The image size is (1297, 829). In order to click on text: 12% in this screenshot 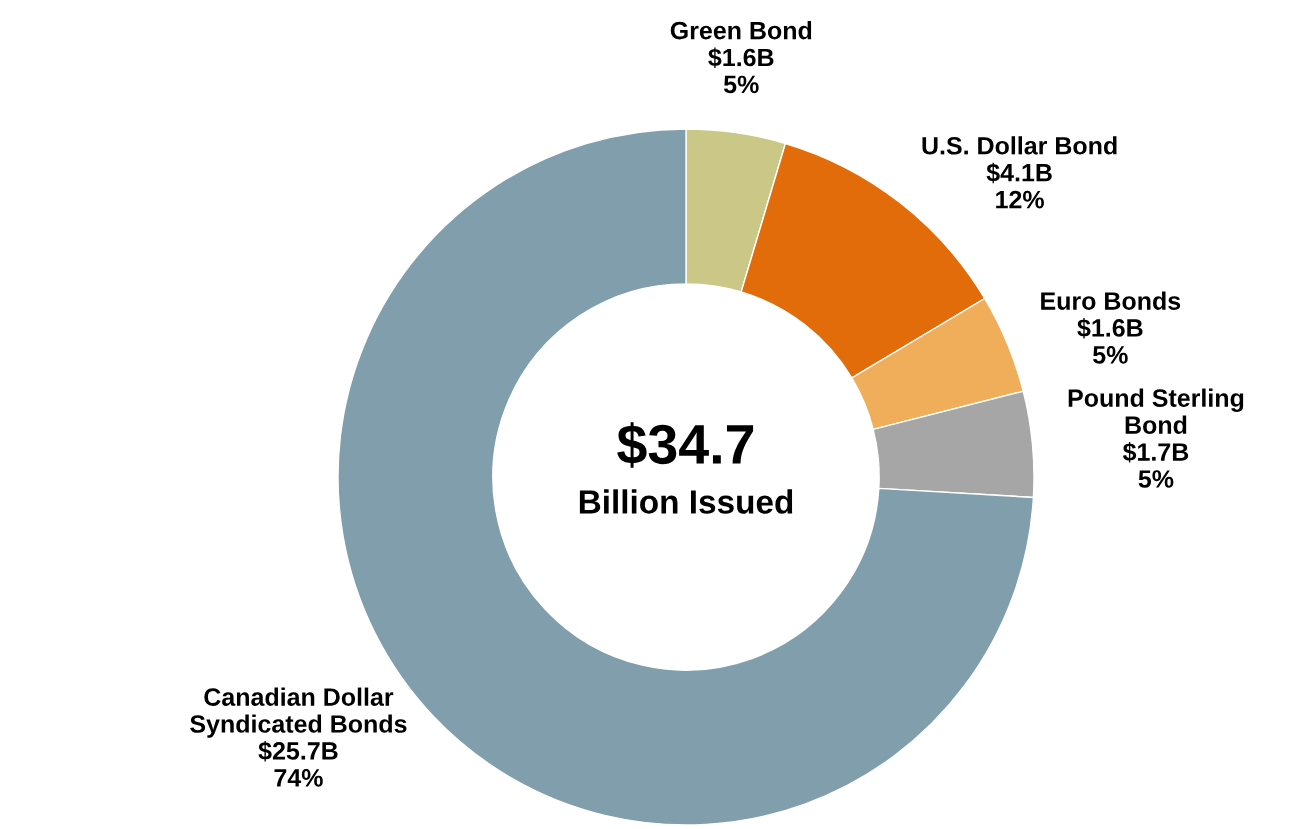, I will do `click(1020, 199)`.